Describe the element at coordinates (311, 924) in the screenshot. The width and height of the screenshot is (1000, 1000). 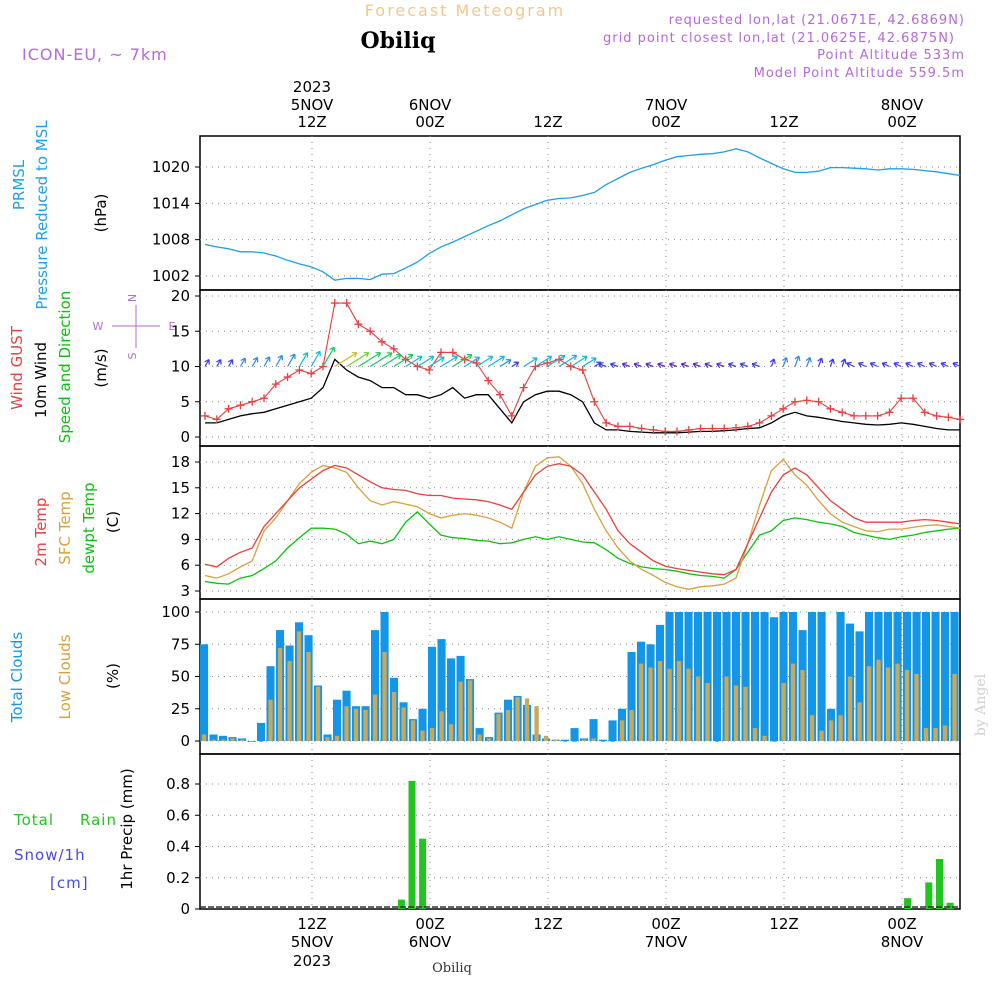
I see `bottom-hour-label: 12Z` at that location.